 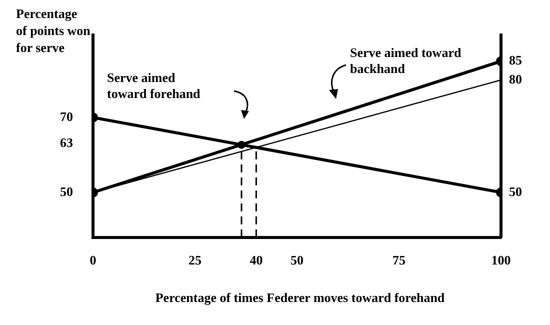 What do you see at coordinates (515, 191) in the screenshot?
I see `y2-tick-label: 50` at bounding box center [515, 191].